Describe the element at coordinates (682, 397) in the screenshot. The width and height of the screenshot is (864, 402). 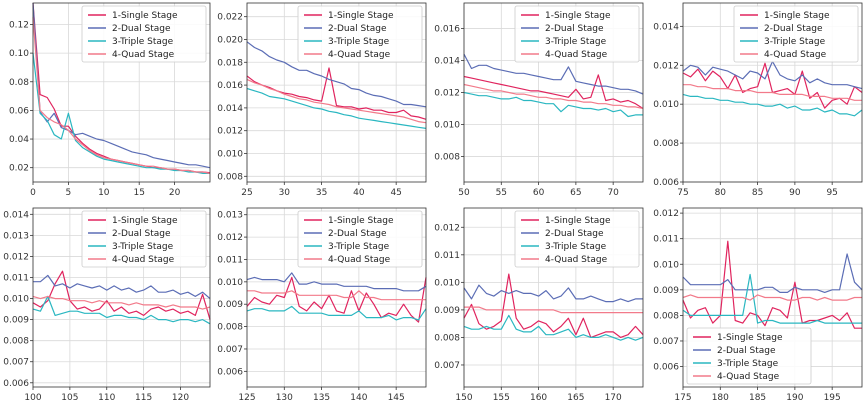
I see `x-tick-label: 175` at that location.